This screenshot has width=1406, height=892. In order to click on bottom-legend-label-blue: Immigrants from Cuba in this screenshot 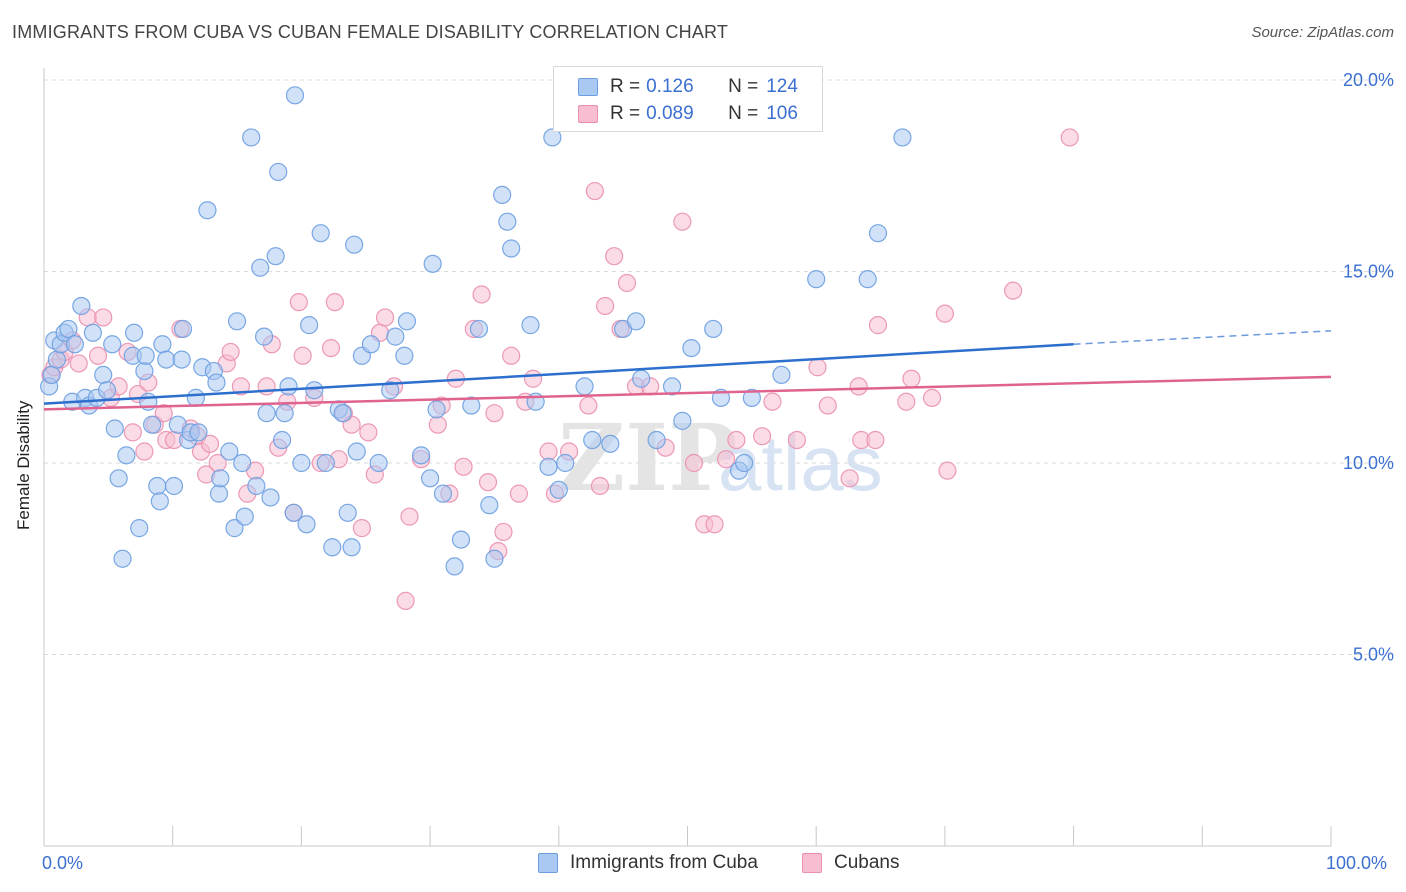, I will do `click(664, 862)`.